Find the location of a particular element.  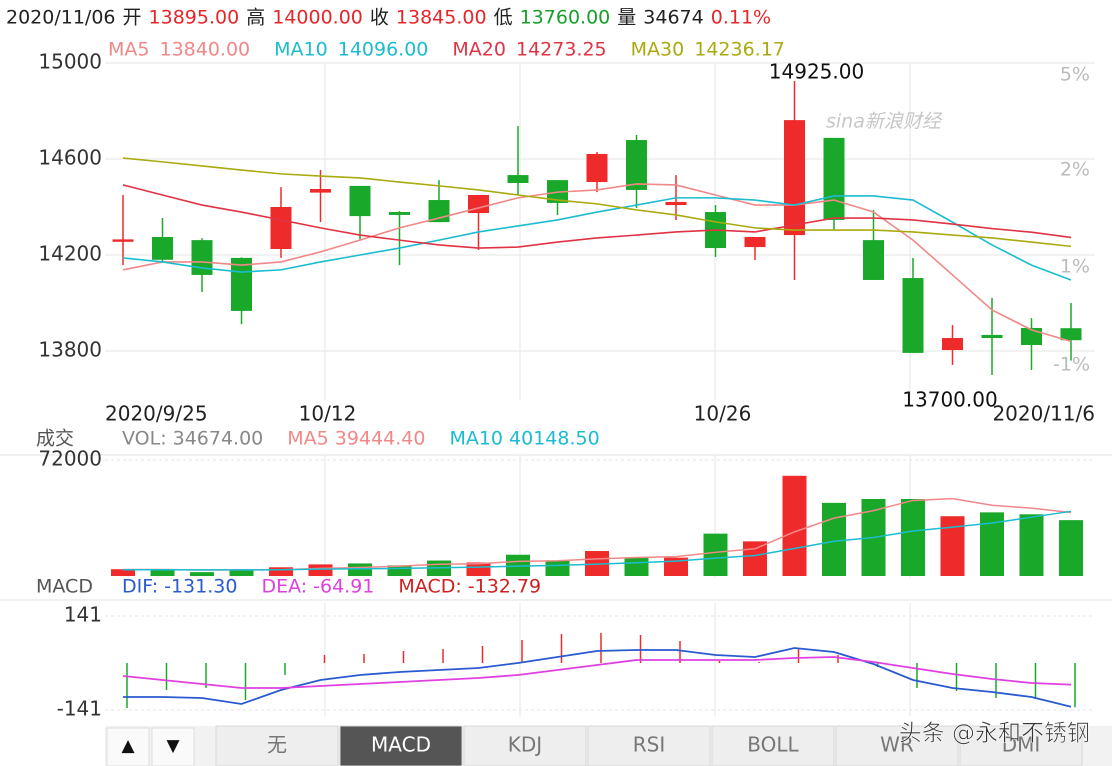

x-tick-label: 2020/11/6 is located at coordinates (1043, 414).